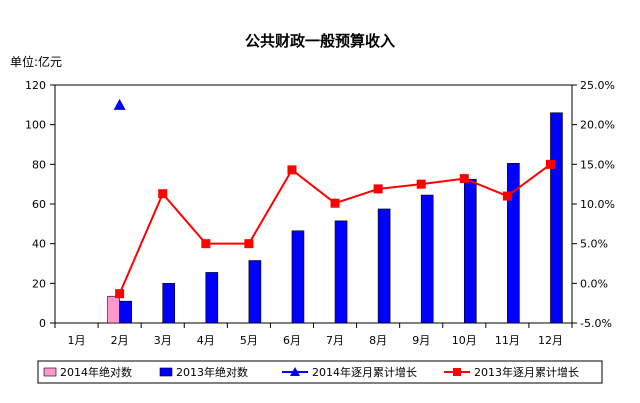  What do you see at coordinates (597, 204) in the screenshot?
I see `y-right-tick-label: 10.0%` at bounding box center [597, 204].